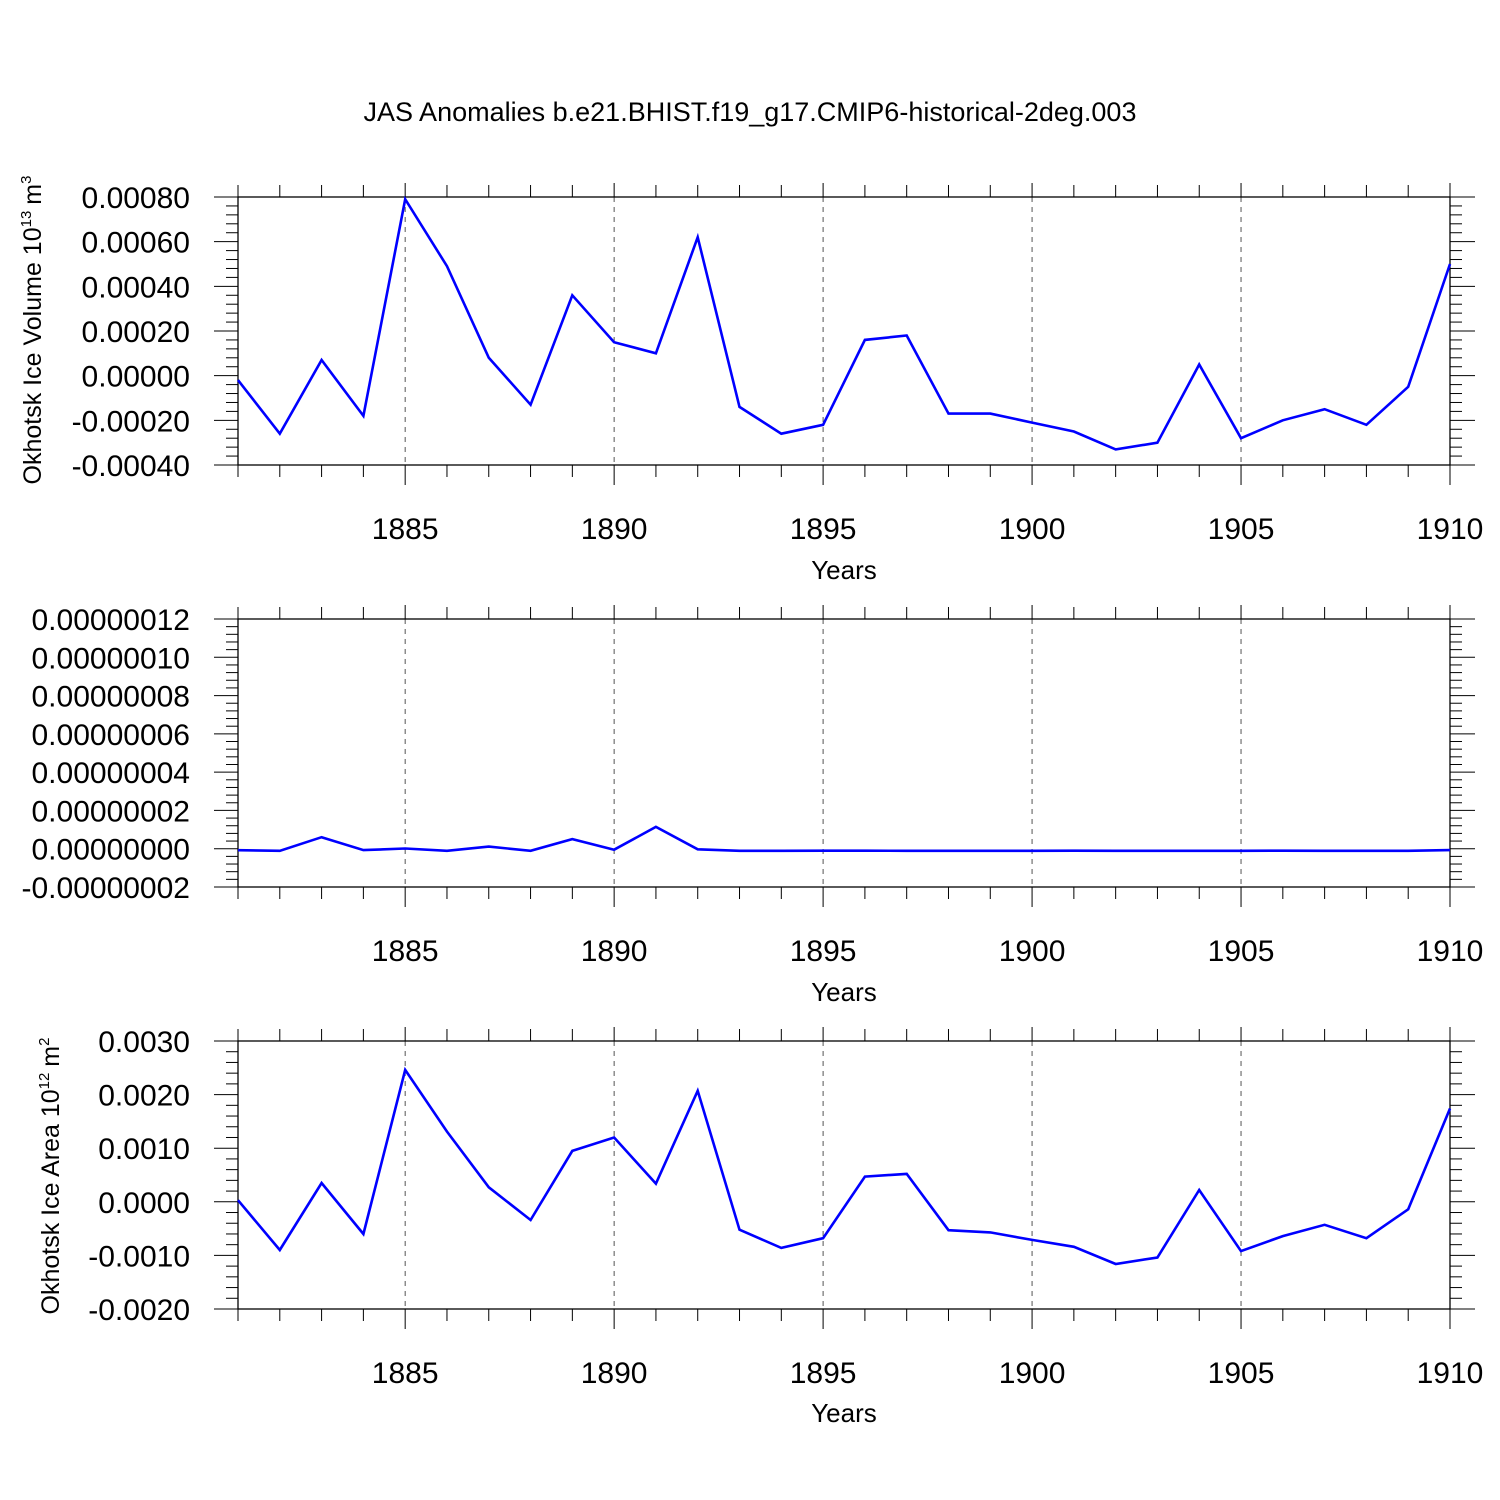  I want to click on y-axis-label: Okhotsk Ice Area 1012m2, so click(50, 1176).